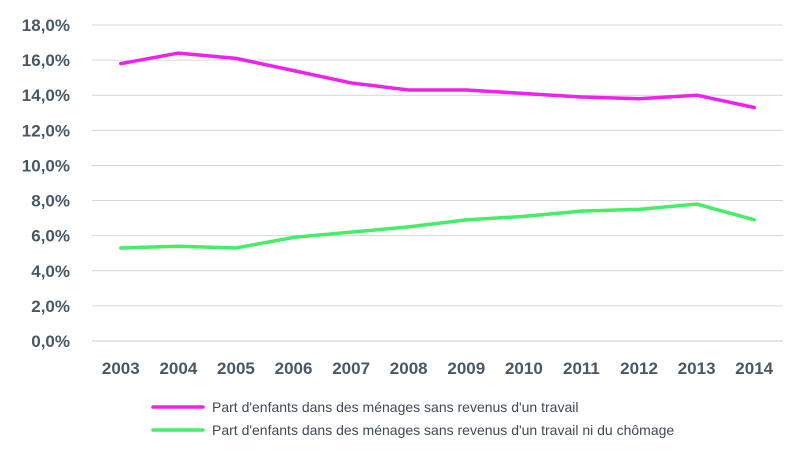 The height and width of the screenshot is (461, 800). I want to click on y-tick-label: 14,0%, so click(46, 95).